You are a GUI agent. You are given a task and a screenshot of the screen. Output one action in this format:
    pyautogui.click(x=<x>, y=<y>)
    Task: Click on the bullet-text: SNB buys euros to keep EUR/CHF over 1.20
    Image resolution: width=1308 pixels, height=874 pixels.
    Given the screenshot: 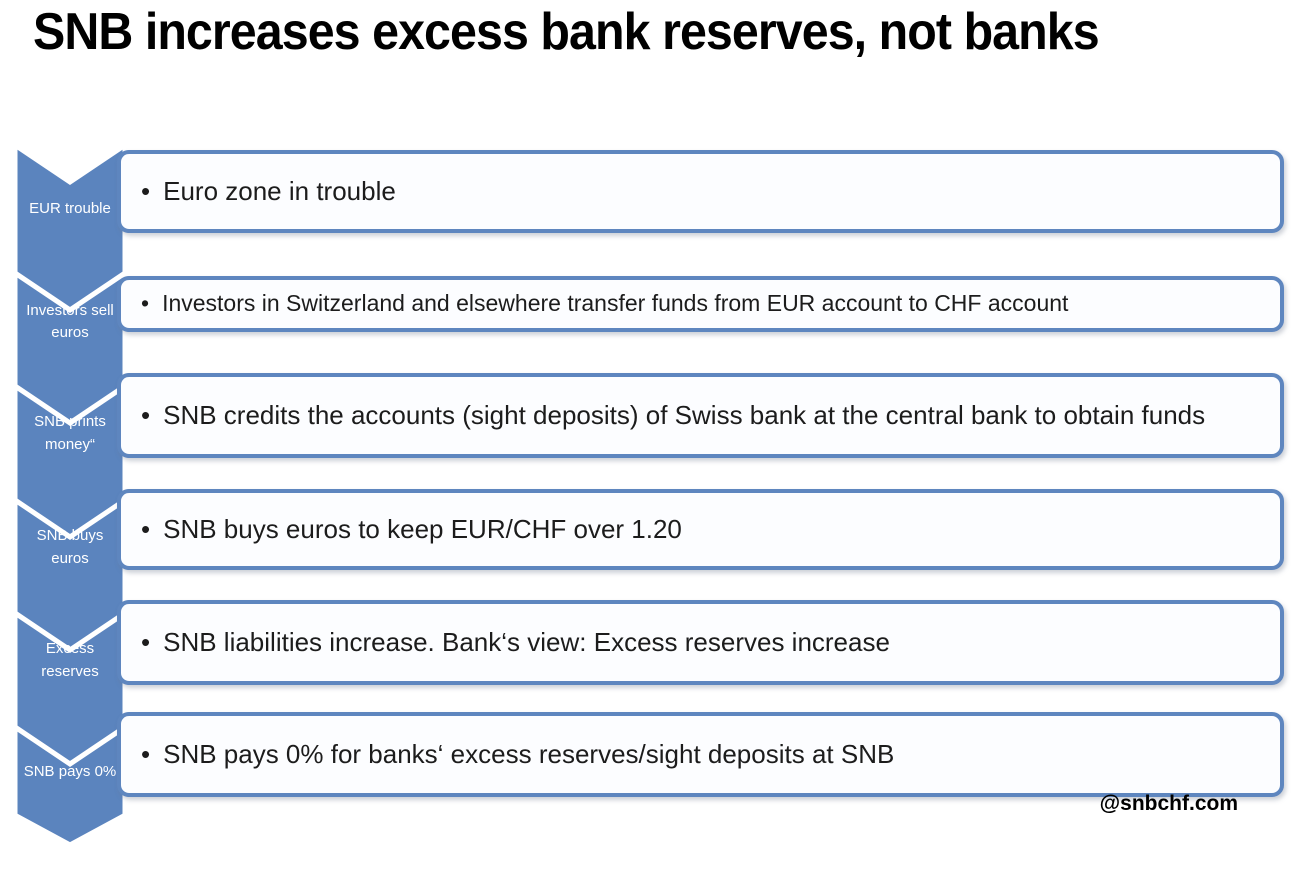 What is the action you would take?
    pyautogui.click(x=416, y=530)
    